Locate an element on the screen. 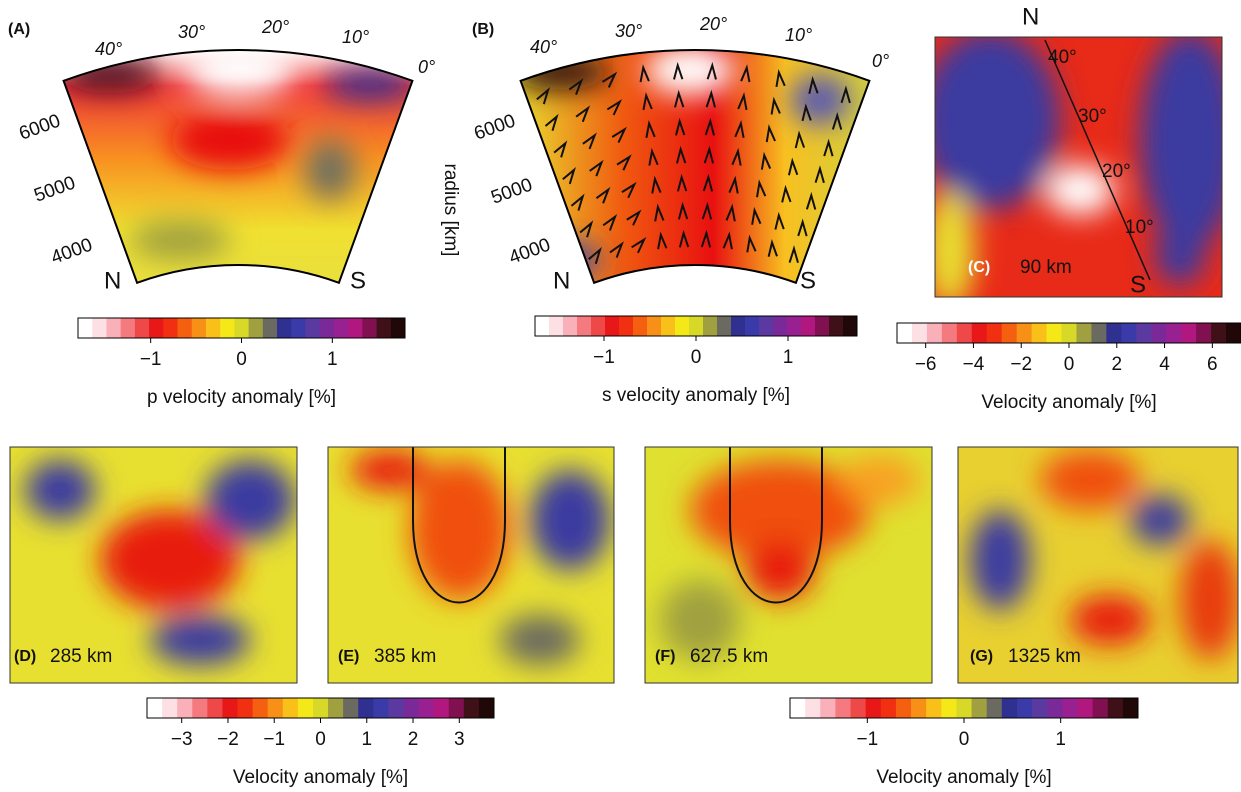 This screenshot has height=792, width=1241. colorbar: −1 0 1 p velocity anomaly [%] is located at coordinates (241, 362).